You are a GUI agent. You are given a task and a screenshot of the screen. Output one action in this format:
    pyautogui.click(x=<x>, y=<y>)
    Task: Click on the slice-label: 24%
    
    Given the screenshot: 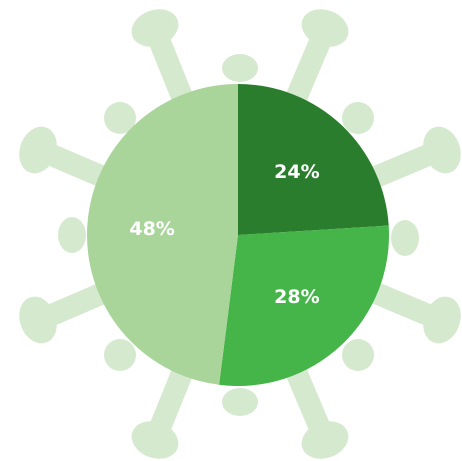 What is the action you would take?
    pyautogui.click(x=296, y=172)
    